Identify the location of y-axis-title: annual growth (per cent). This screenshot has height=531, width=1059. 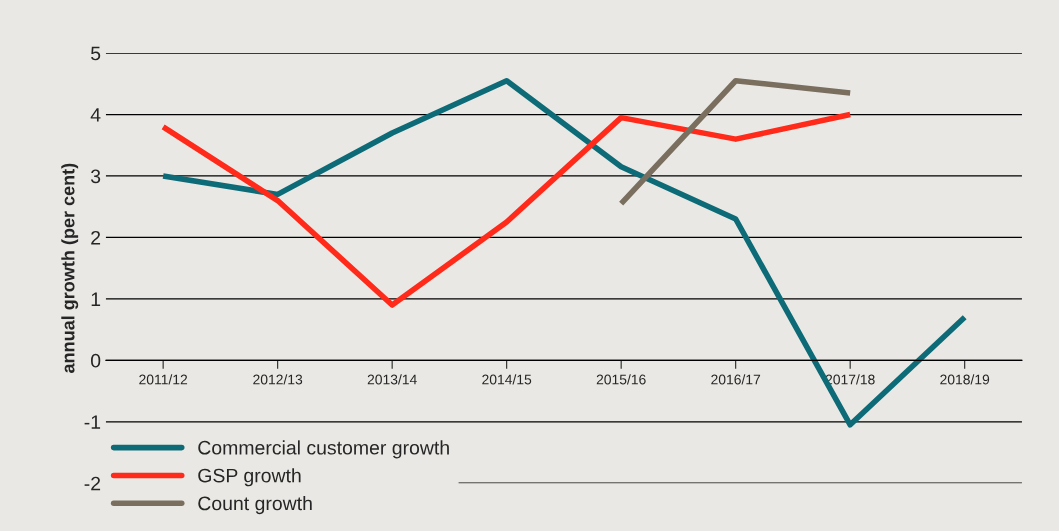
(70, 268).